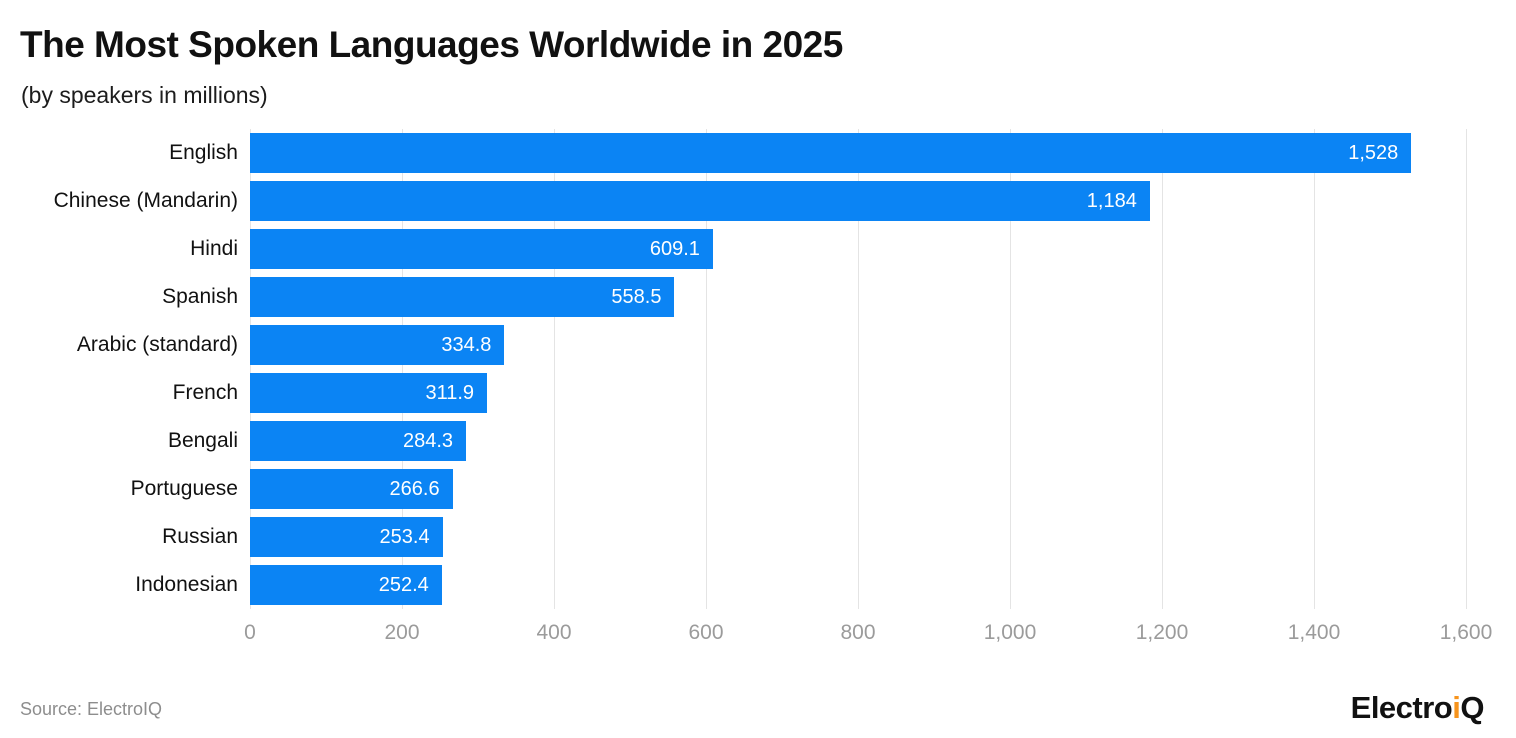  I want to click on bar: 253.4, so click(346, 537).